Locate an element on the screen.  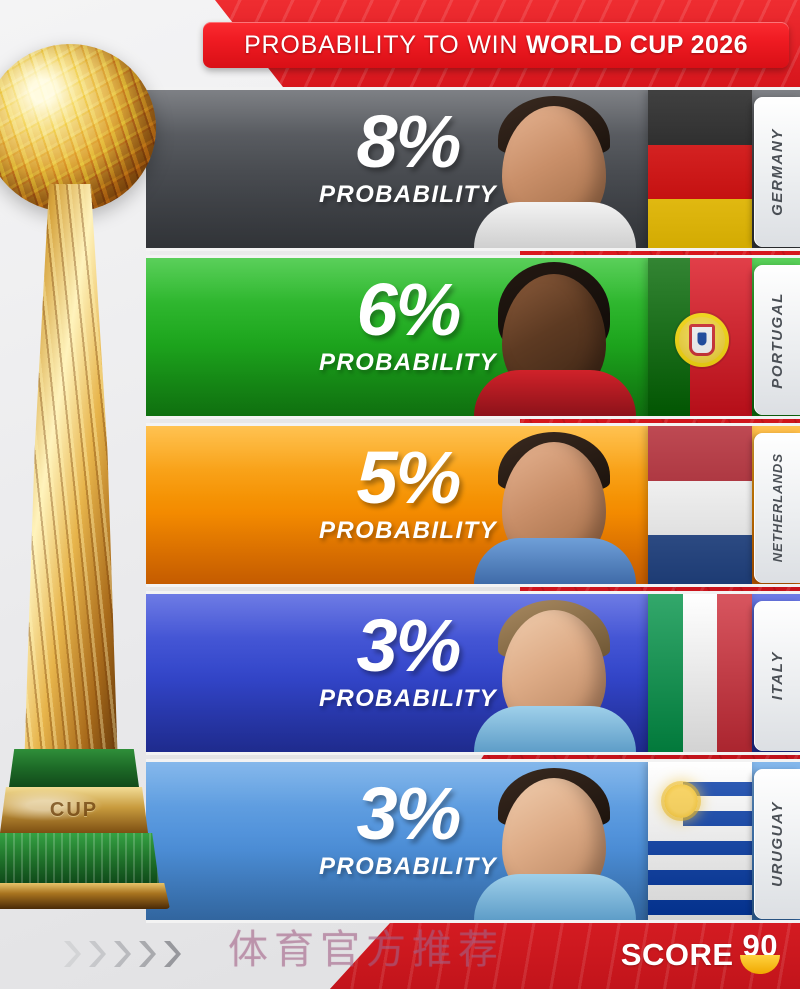
chevron-arrows-group is located at coordinates (121, 954).